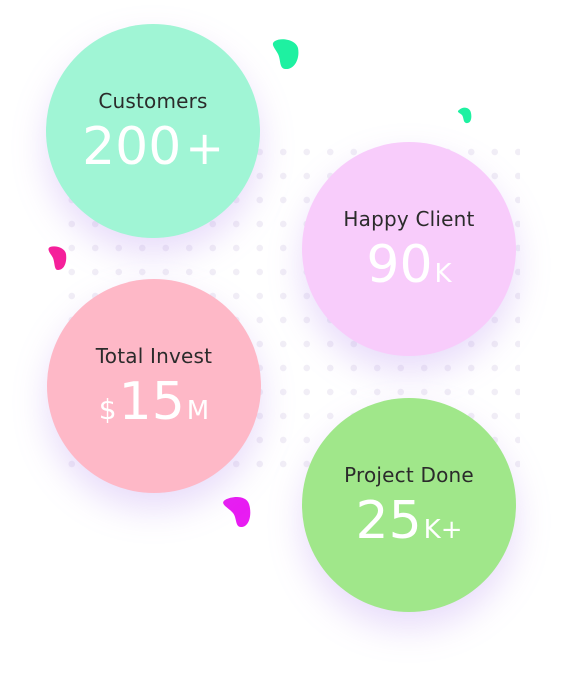  What do you see at coordinates (132, 147) in the screenshot?
I see `customers-number: 200` at bounding box center [132, 147].